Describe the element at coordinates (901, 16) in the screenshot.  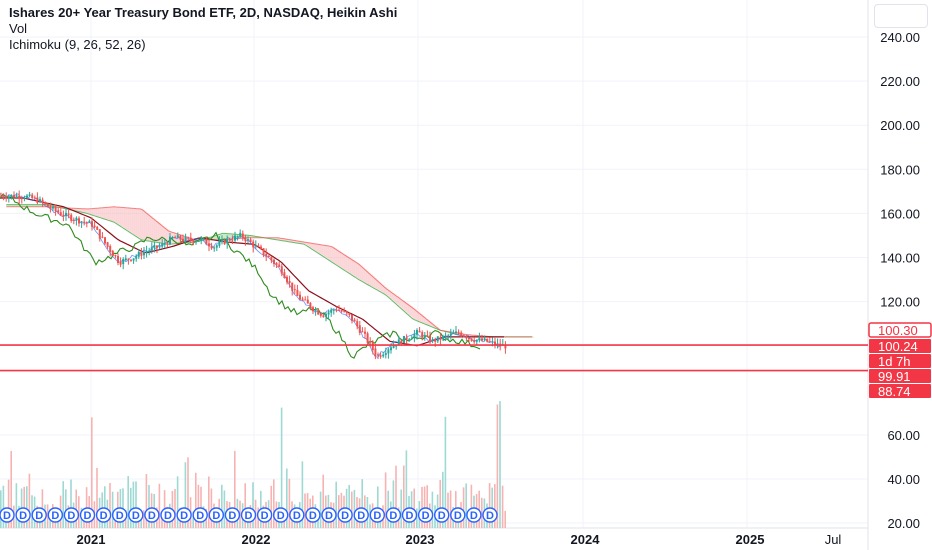
I see `chart-settings-button` at that location.